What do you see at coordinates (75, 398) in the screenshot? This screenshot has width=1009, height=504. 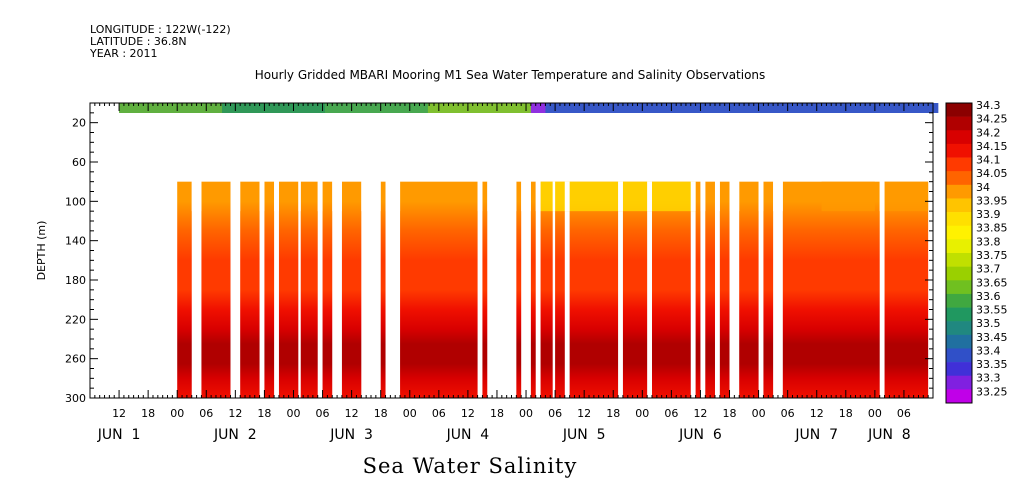 I see `y-tick-label-300: 300` at bounding box center [75, 398].